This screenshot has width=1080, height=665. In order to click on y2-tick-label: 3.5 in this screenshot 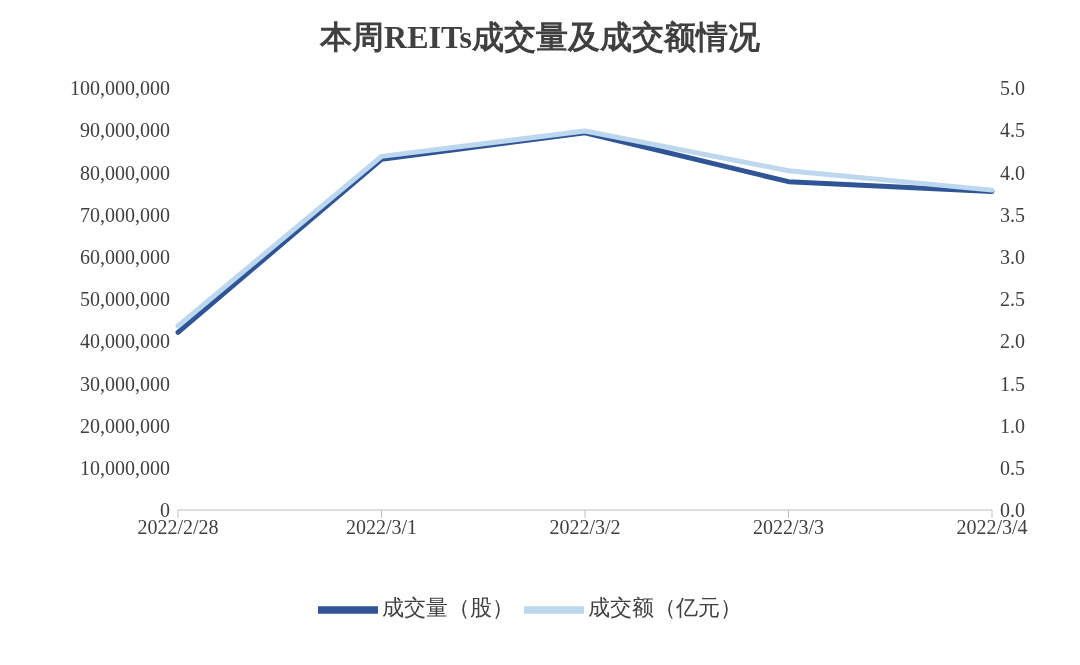, I will do `click(1012, 214)`.